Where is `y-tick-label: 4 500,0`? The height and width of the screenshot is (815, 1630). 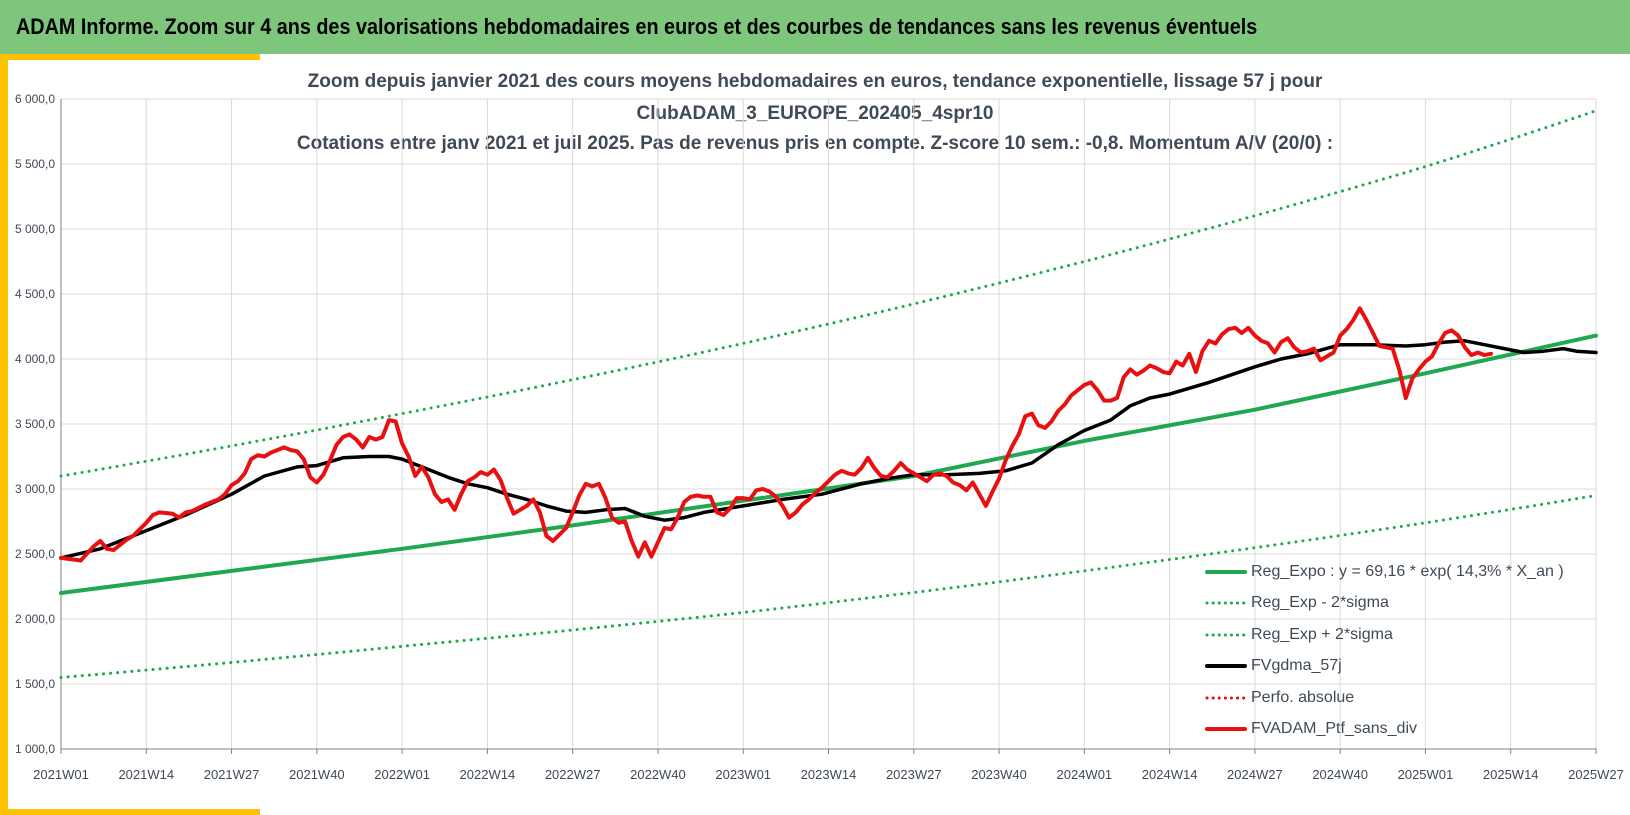
y-tick-label: 4 500,0 is located at coordinates (35, 294).